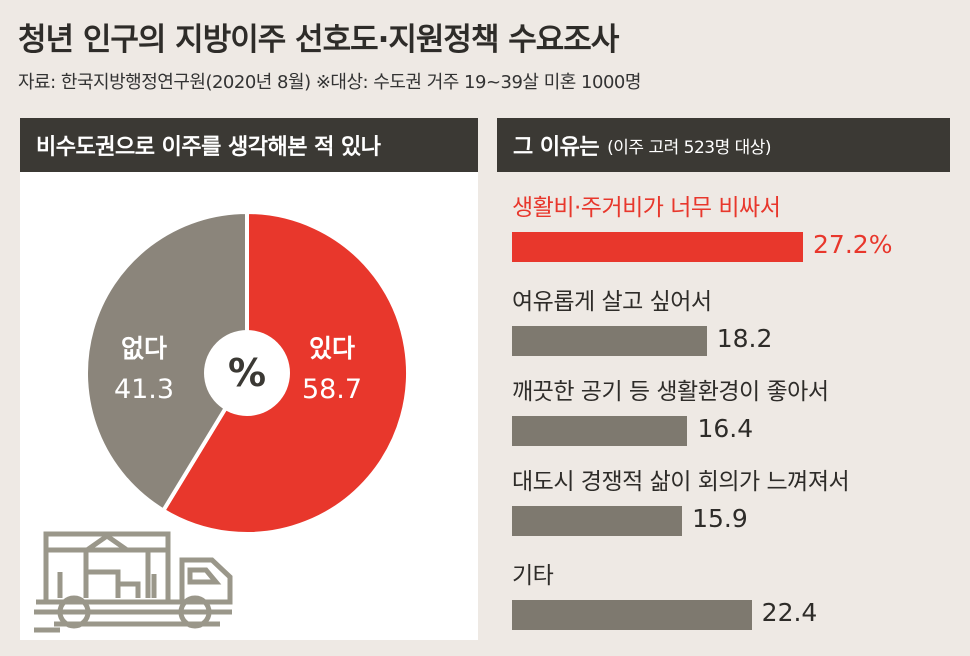 The width and height of the screenshot is (970, 656). Describe the element at coordinates (144, 348) in the screenshot. I see `slice-label-no: 없다` at that location.